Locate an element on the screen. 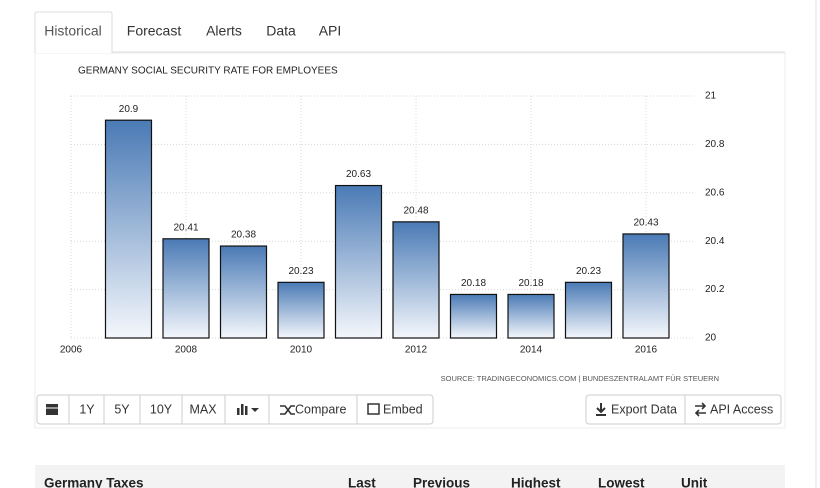 The height and width of the screenshot is (488, 820). export-button: Export Data is located at coordinates (644, 409).